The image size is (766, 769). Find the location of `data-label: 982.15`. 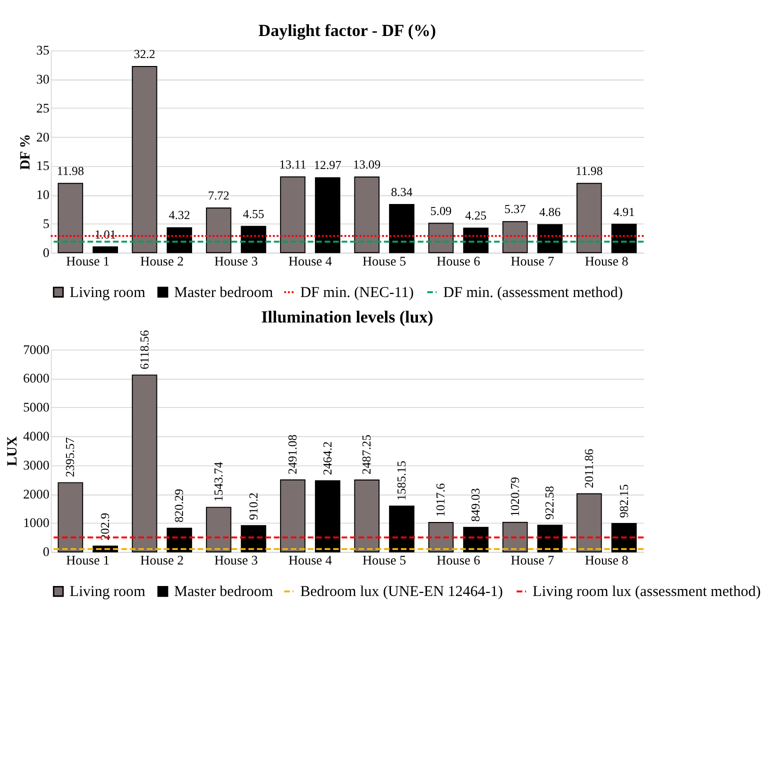

data-label: 982.15 is located at coordinates (623, 501).